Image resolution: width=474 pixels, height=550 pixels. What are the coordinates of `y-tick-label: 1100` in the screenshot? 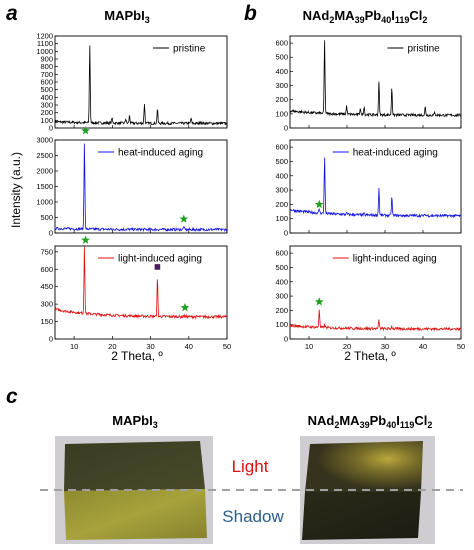 It's located at (45, 43).